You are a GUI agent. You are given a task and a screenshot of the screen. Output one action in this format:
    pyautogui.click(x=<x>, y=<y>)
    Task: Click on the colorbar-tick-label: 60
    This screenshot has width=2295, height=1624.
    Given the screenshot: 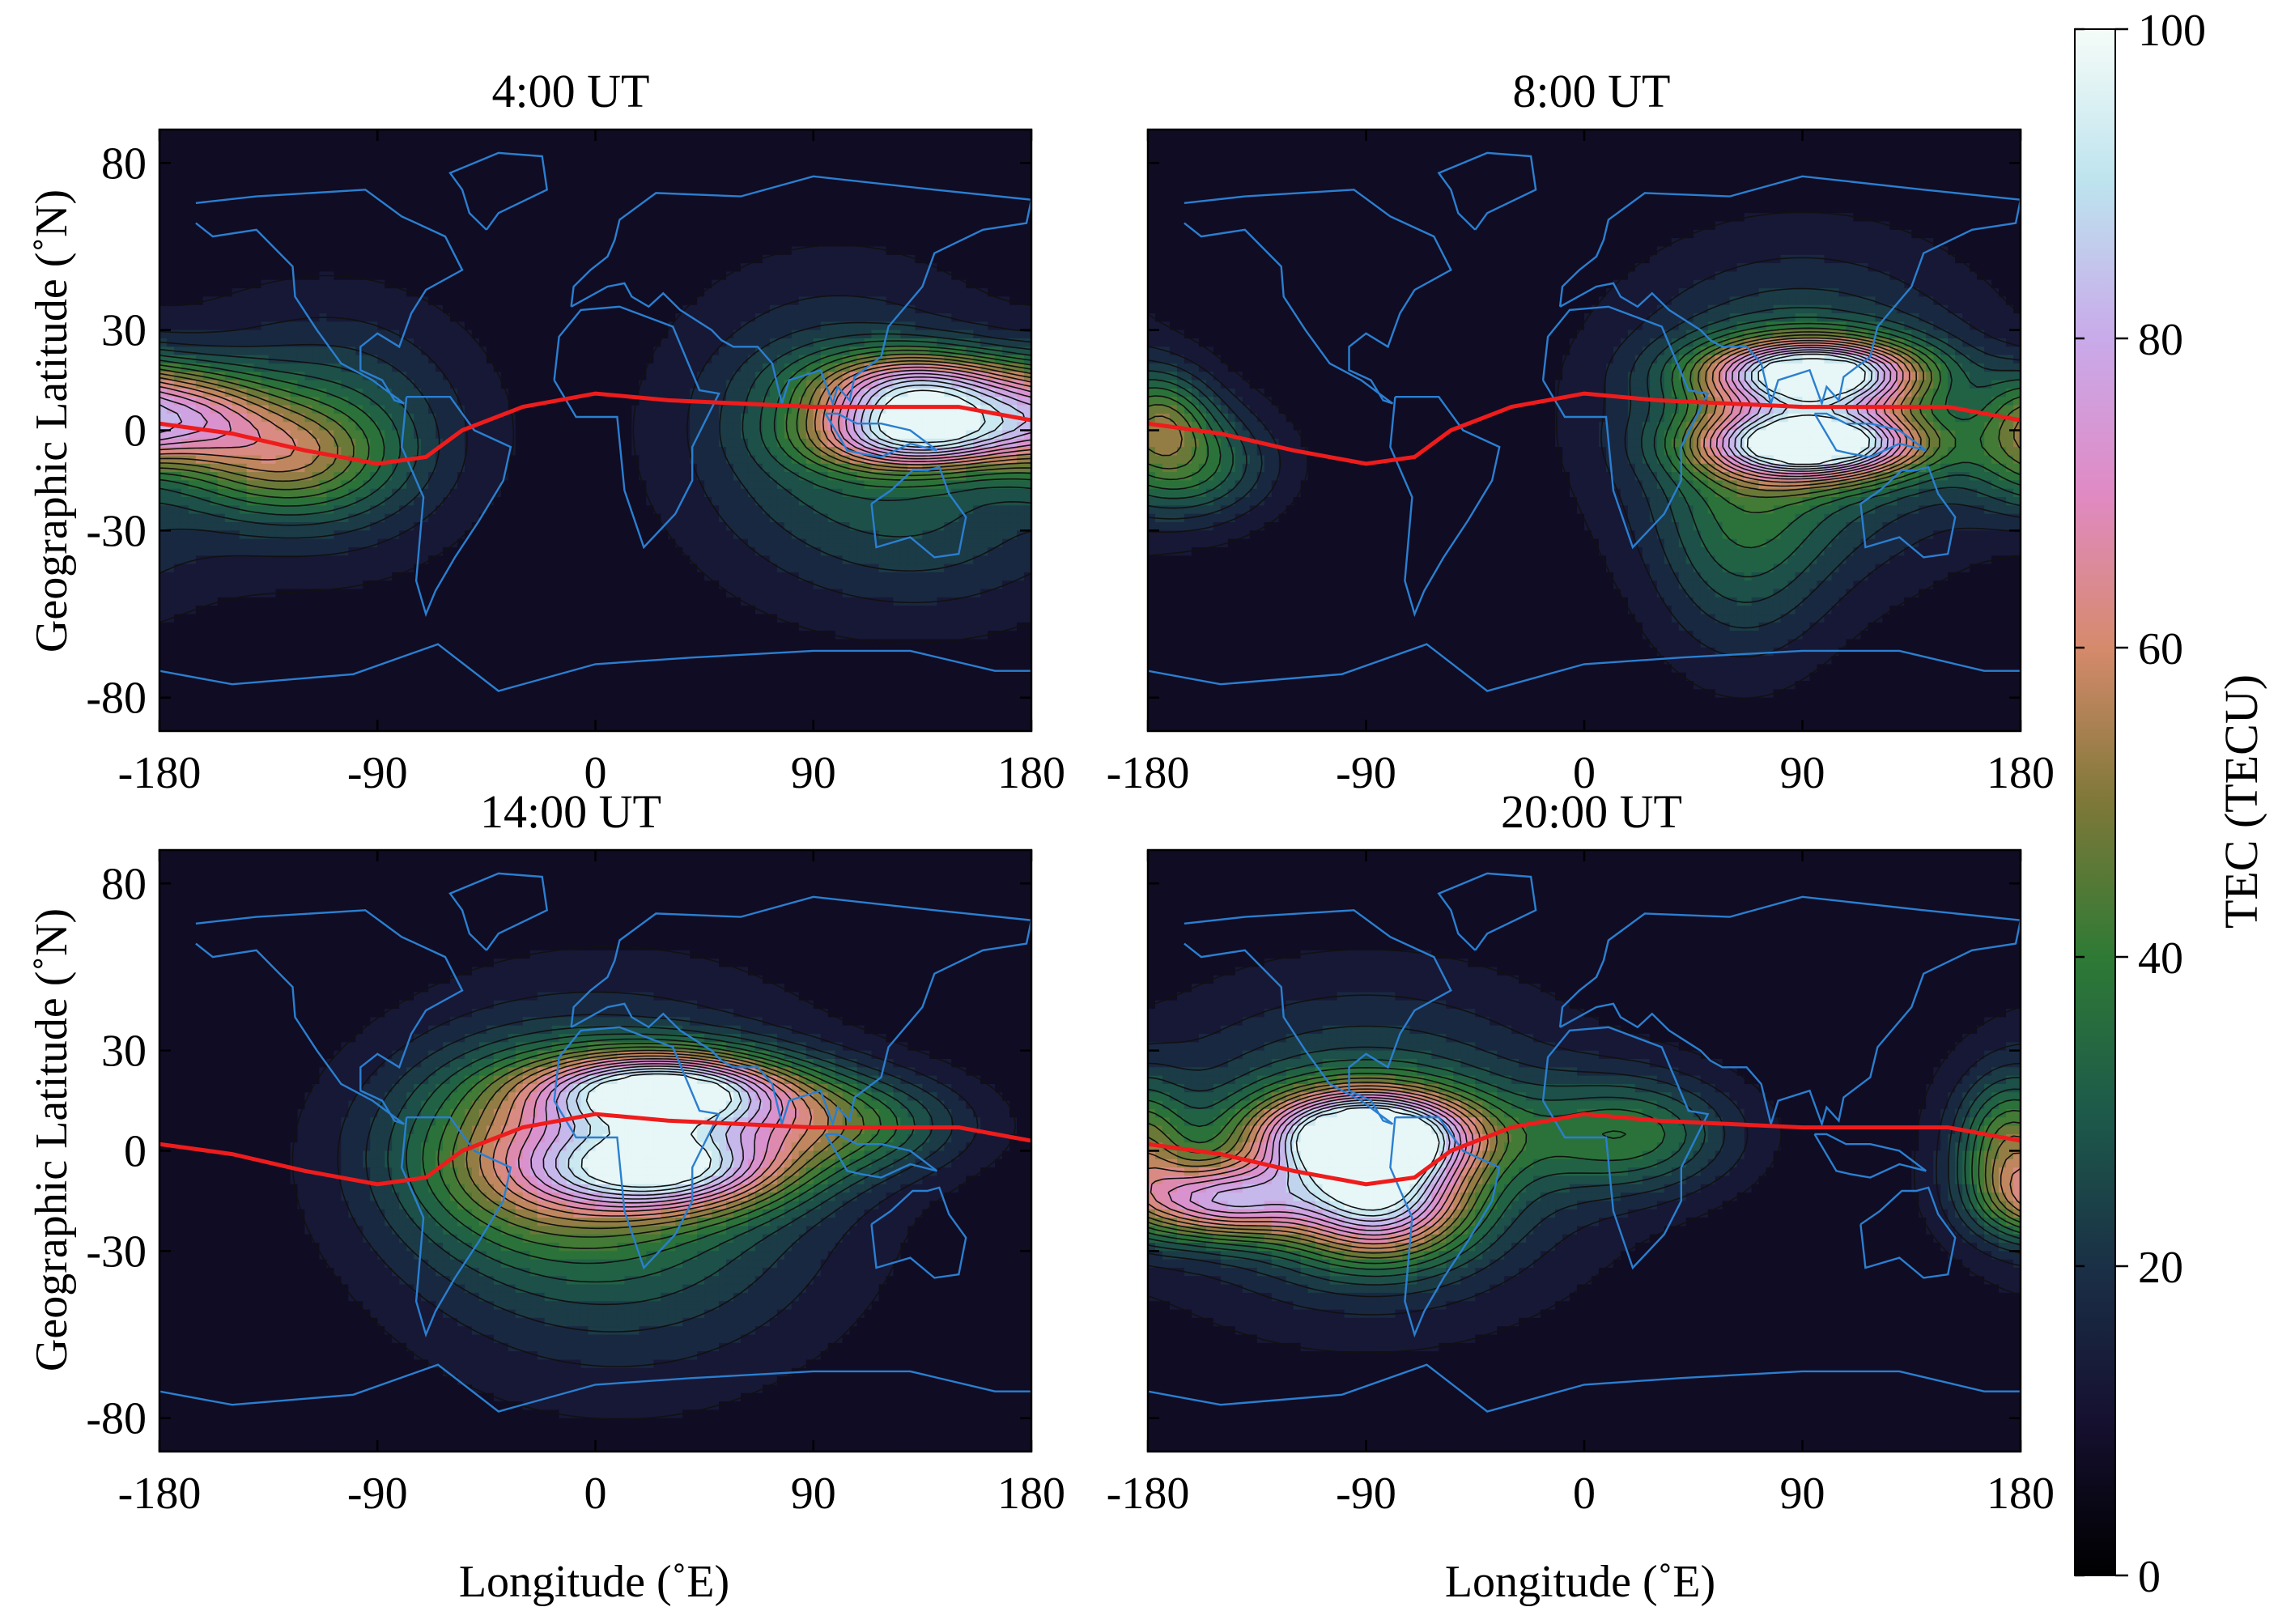 What is the action you would take?
    pyautogui.click(x=2160, y=649)
    